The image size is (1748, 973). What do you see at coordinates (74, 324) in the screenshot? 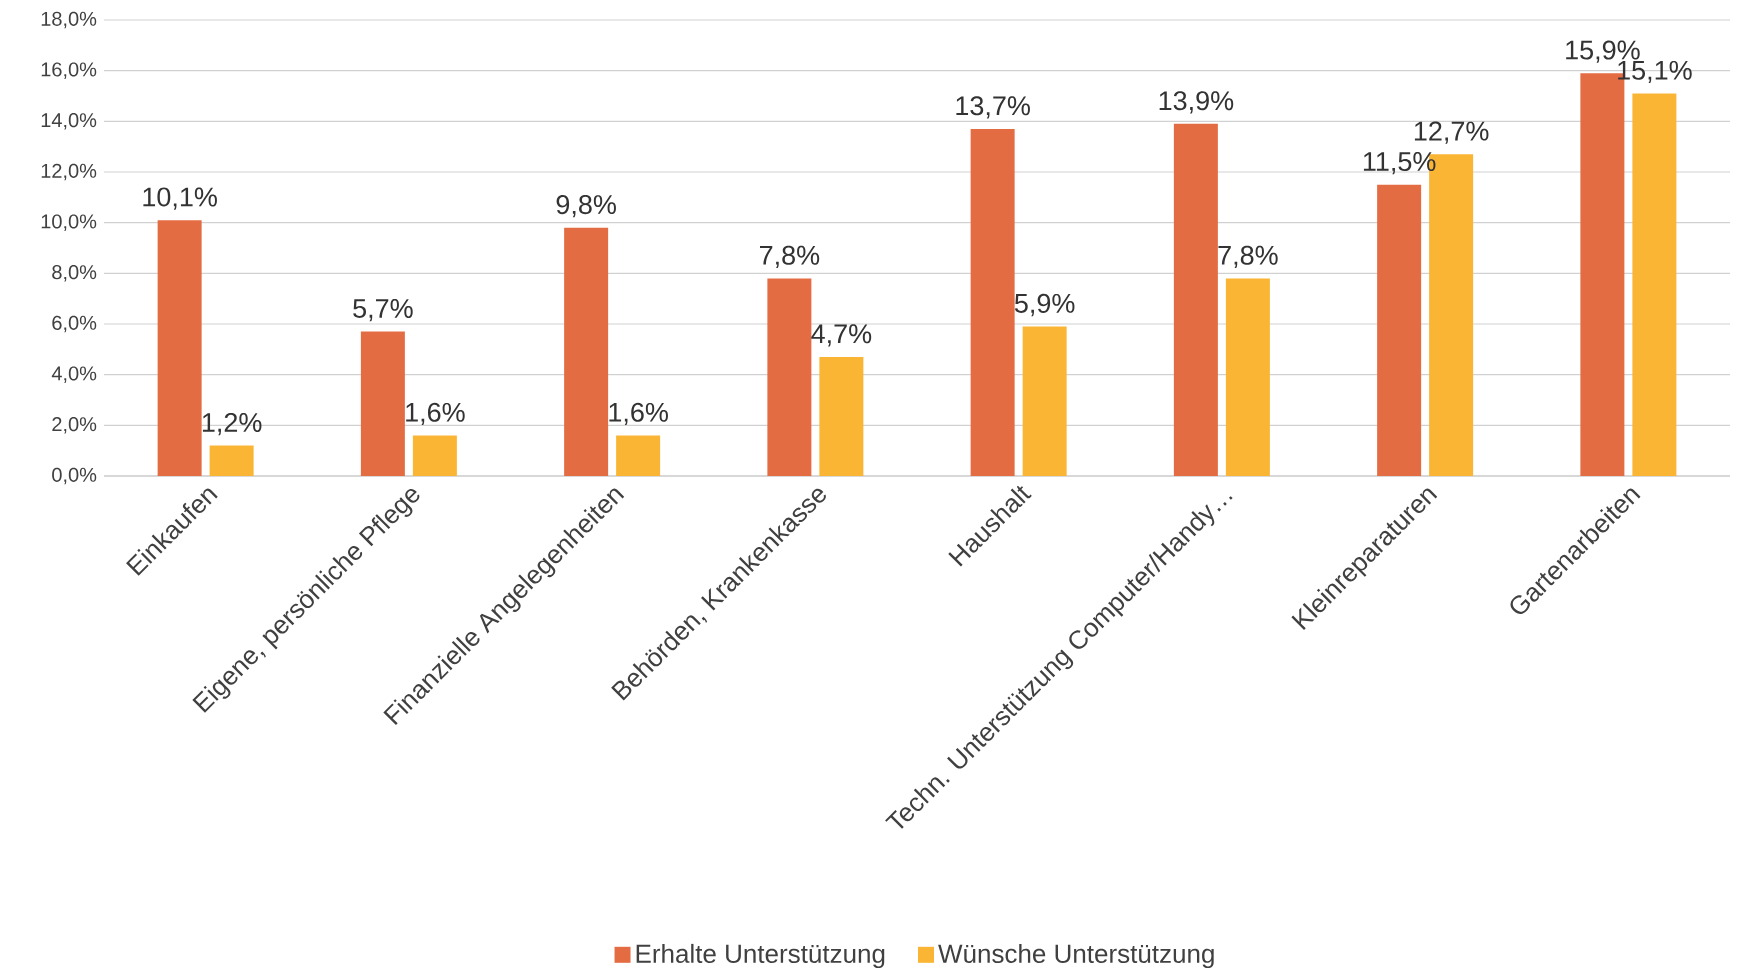
I see `y-tick-label: 6,0%` at bounding box center [74, 324].